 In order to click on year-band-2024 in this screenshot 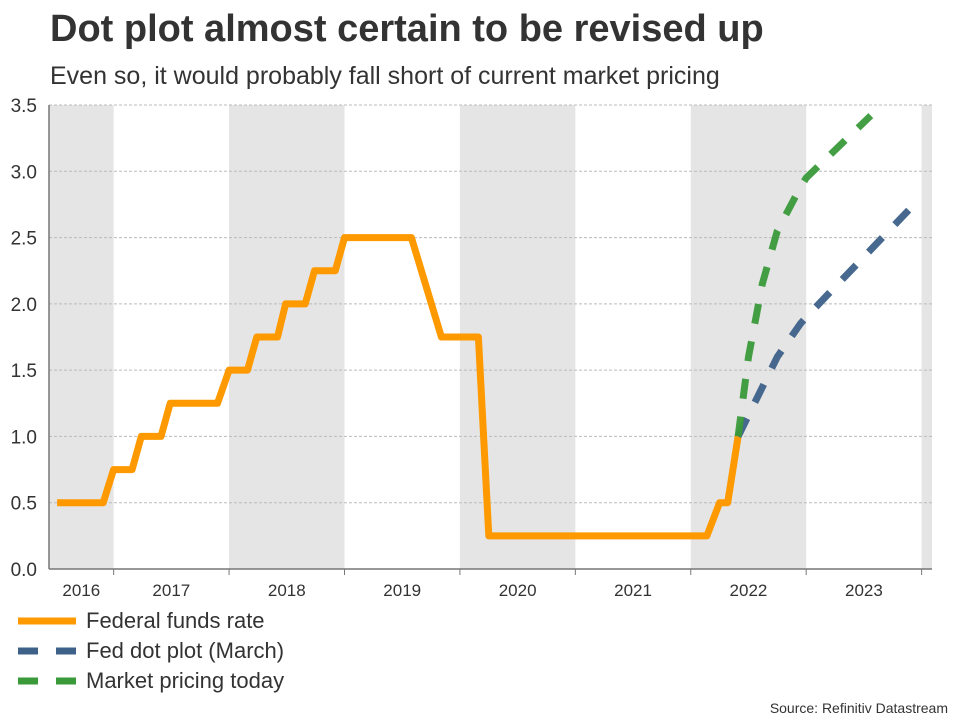, I will do `click(926, 337)`.